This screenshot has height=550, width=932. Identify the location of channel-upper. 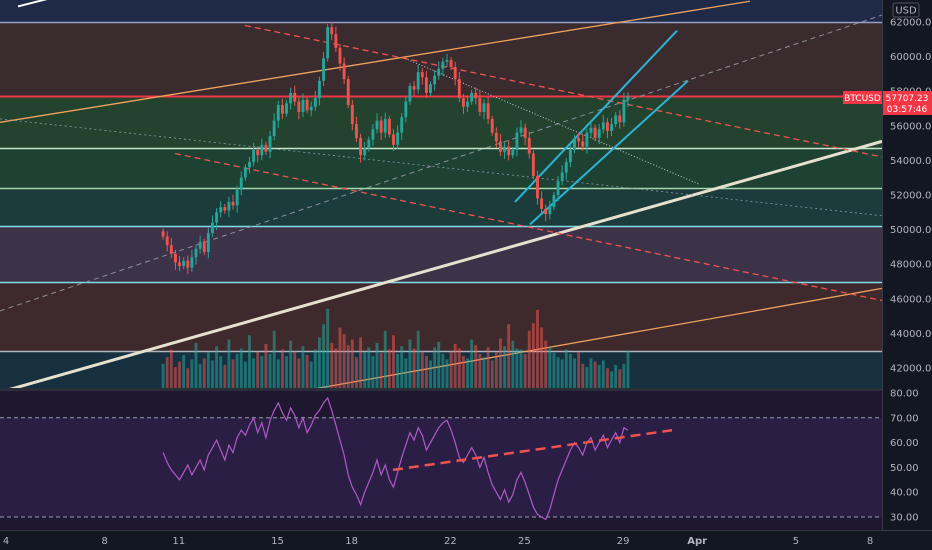
(596, 116).